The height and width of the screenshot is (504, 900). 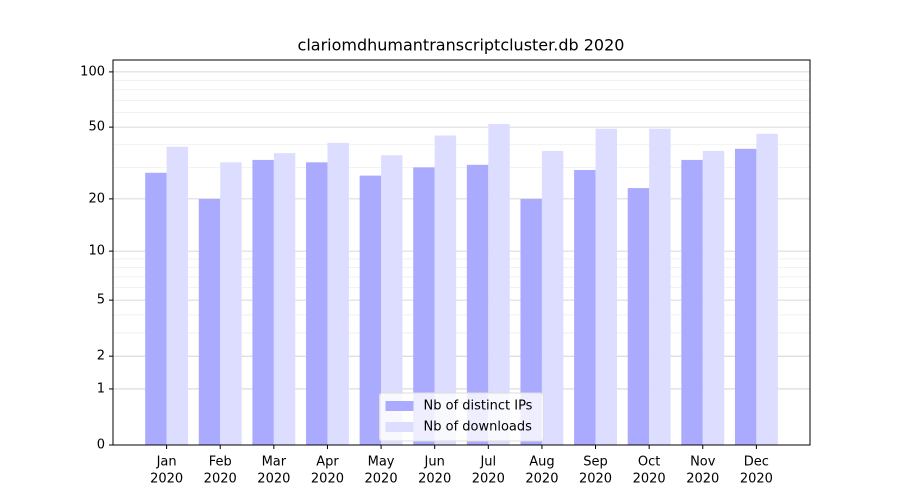 I want to click on x-tick-label: Jan, so click(x=166, y=462).